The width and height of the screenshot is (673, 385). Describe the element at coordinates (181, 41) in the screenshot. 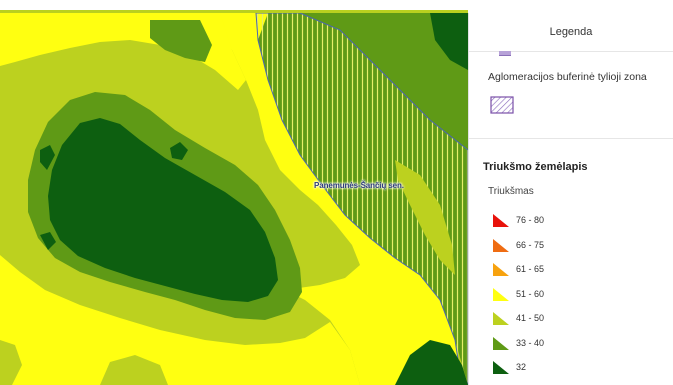

I see `zone-33-40-northwest` at that location.